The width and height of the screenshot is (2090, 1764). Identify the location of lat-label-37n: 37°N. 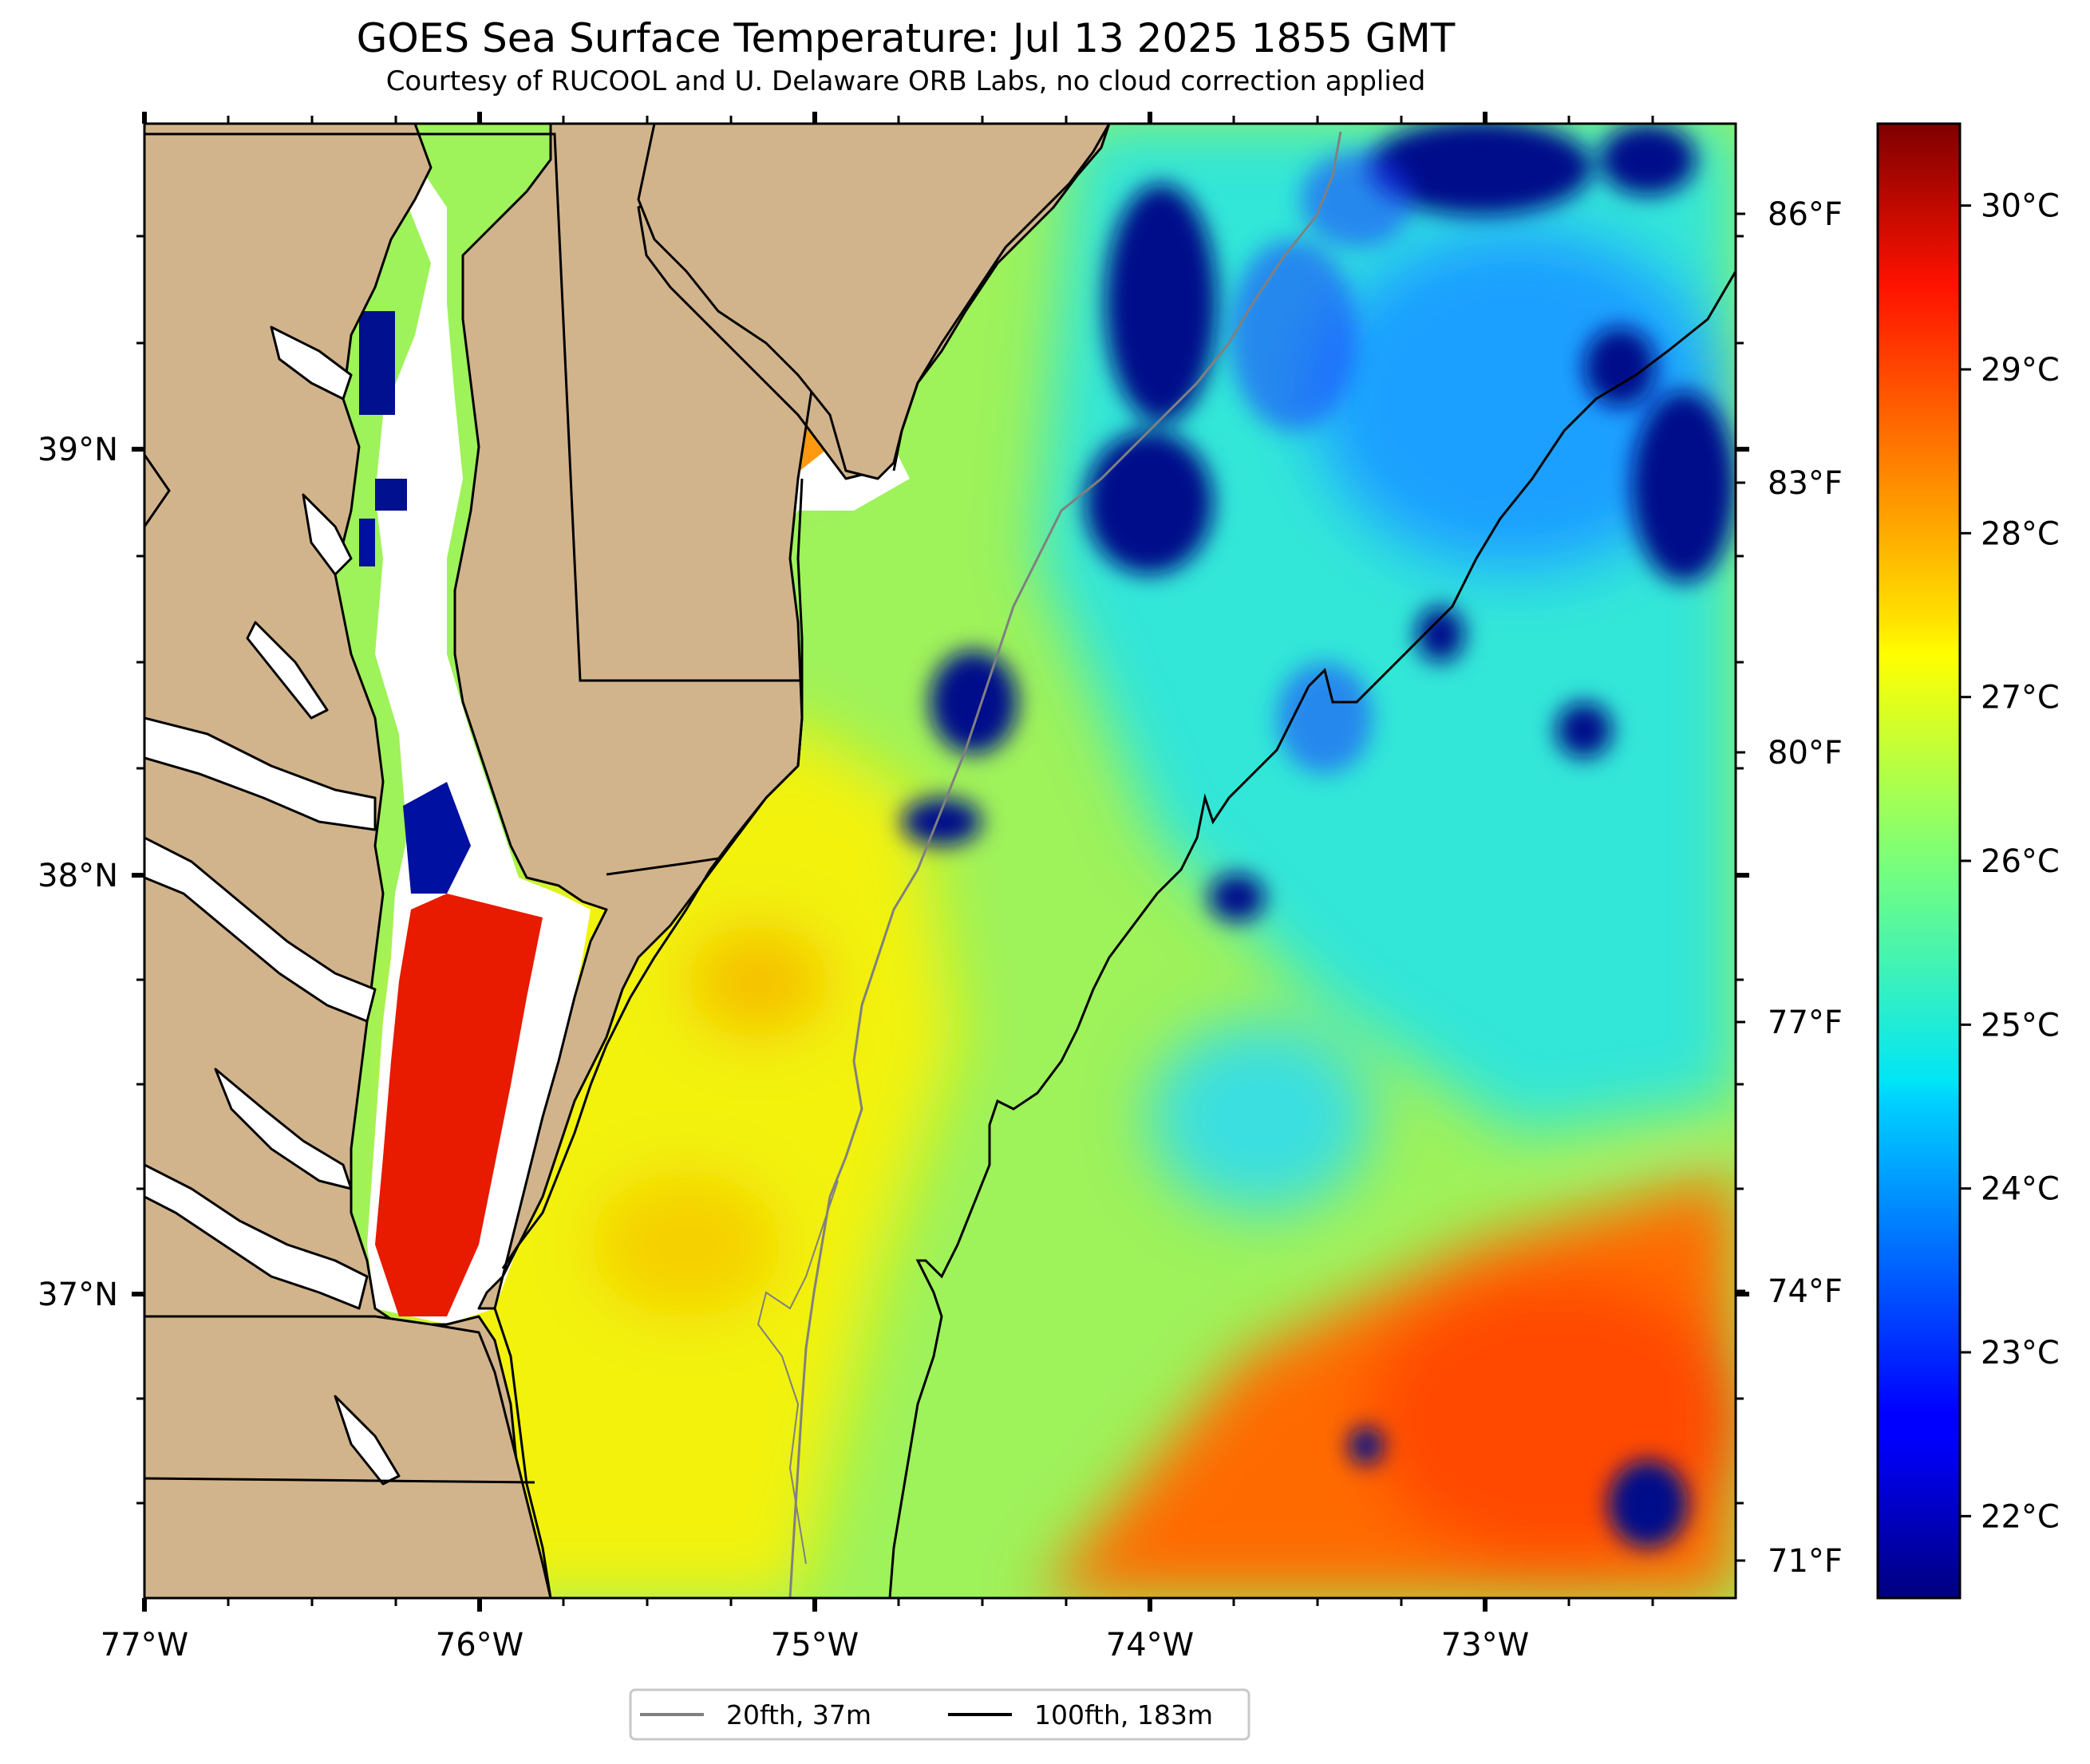
(78, 1295).